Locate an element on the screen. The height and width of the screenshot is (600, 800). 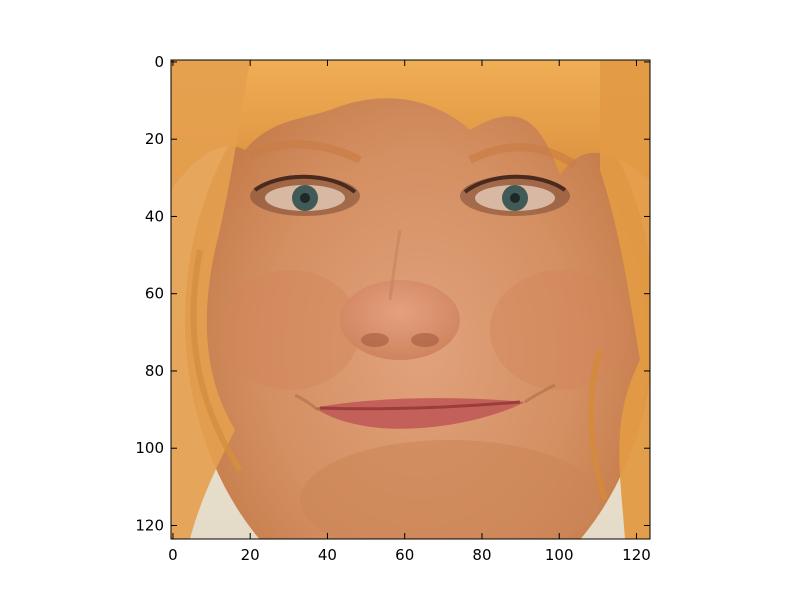
nose is located at coordinates (400, 294).